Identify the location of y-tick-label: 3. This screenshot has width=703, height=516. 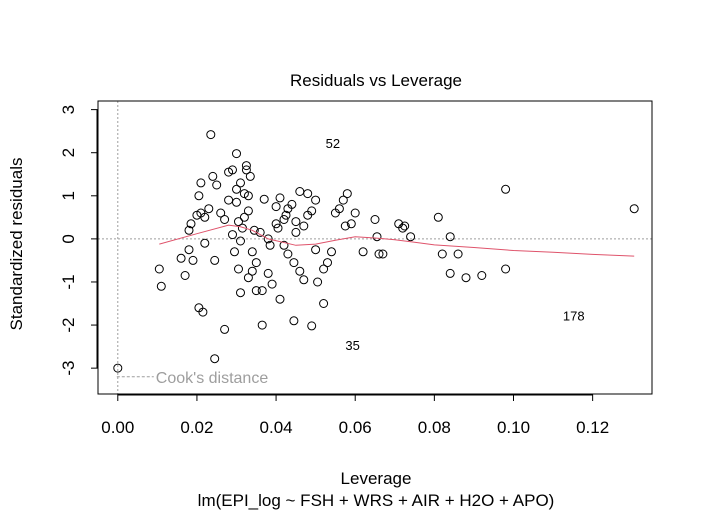
(68, 109).